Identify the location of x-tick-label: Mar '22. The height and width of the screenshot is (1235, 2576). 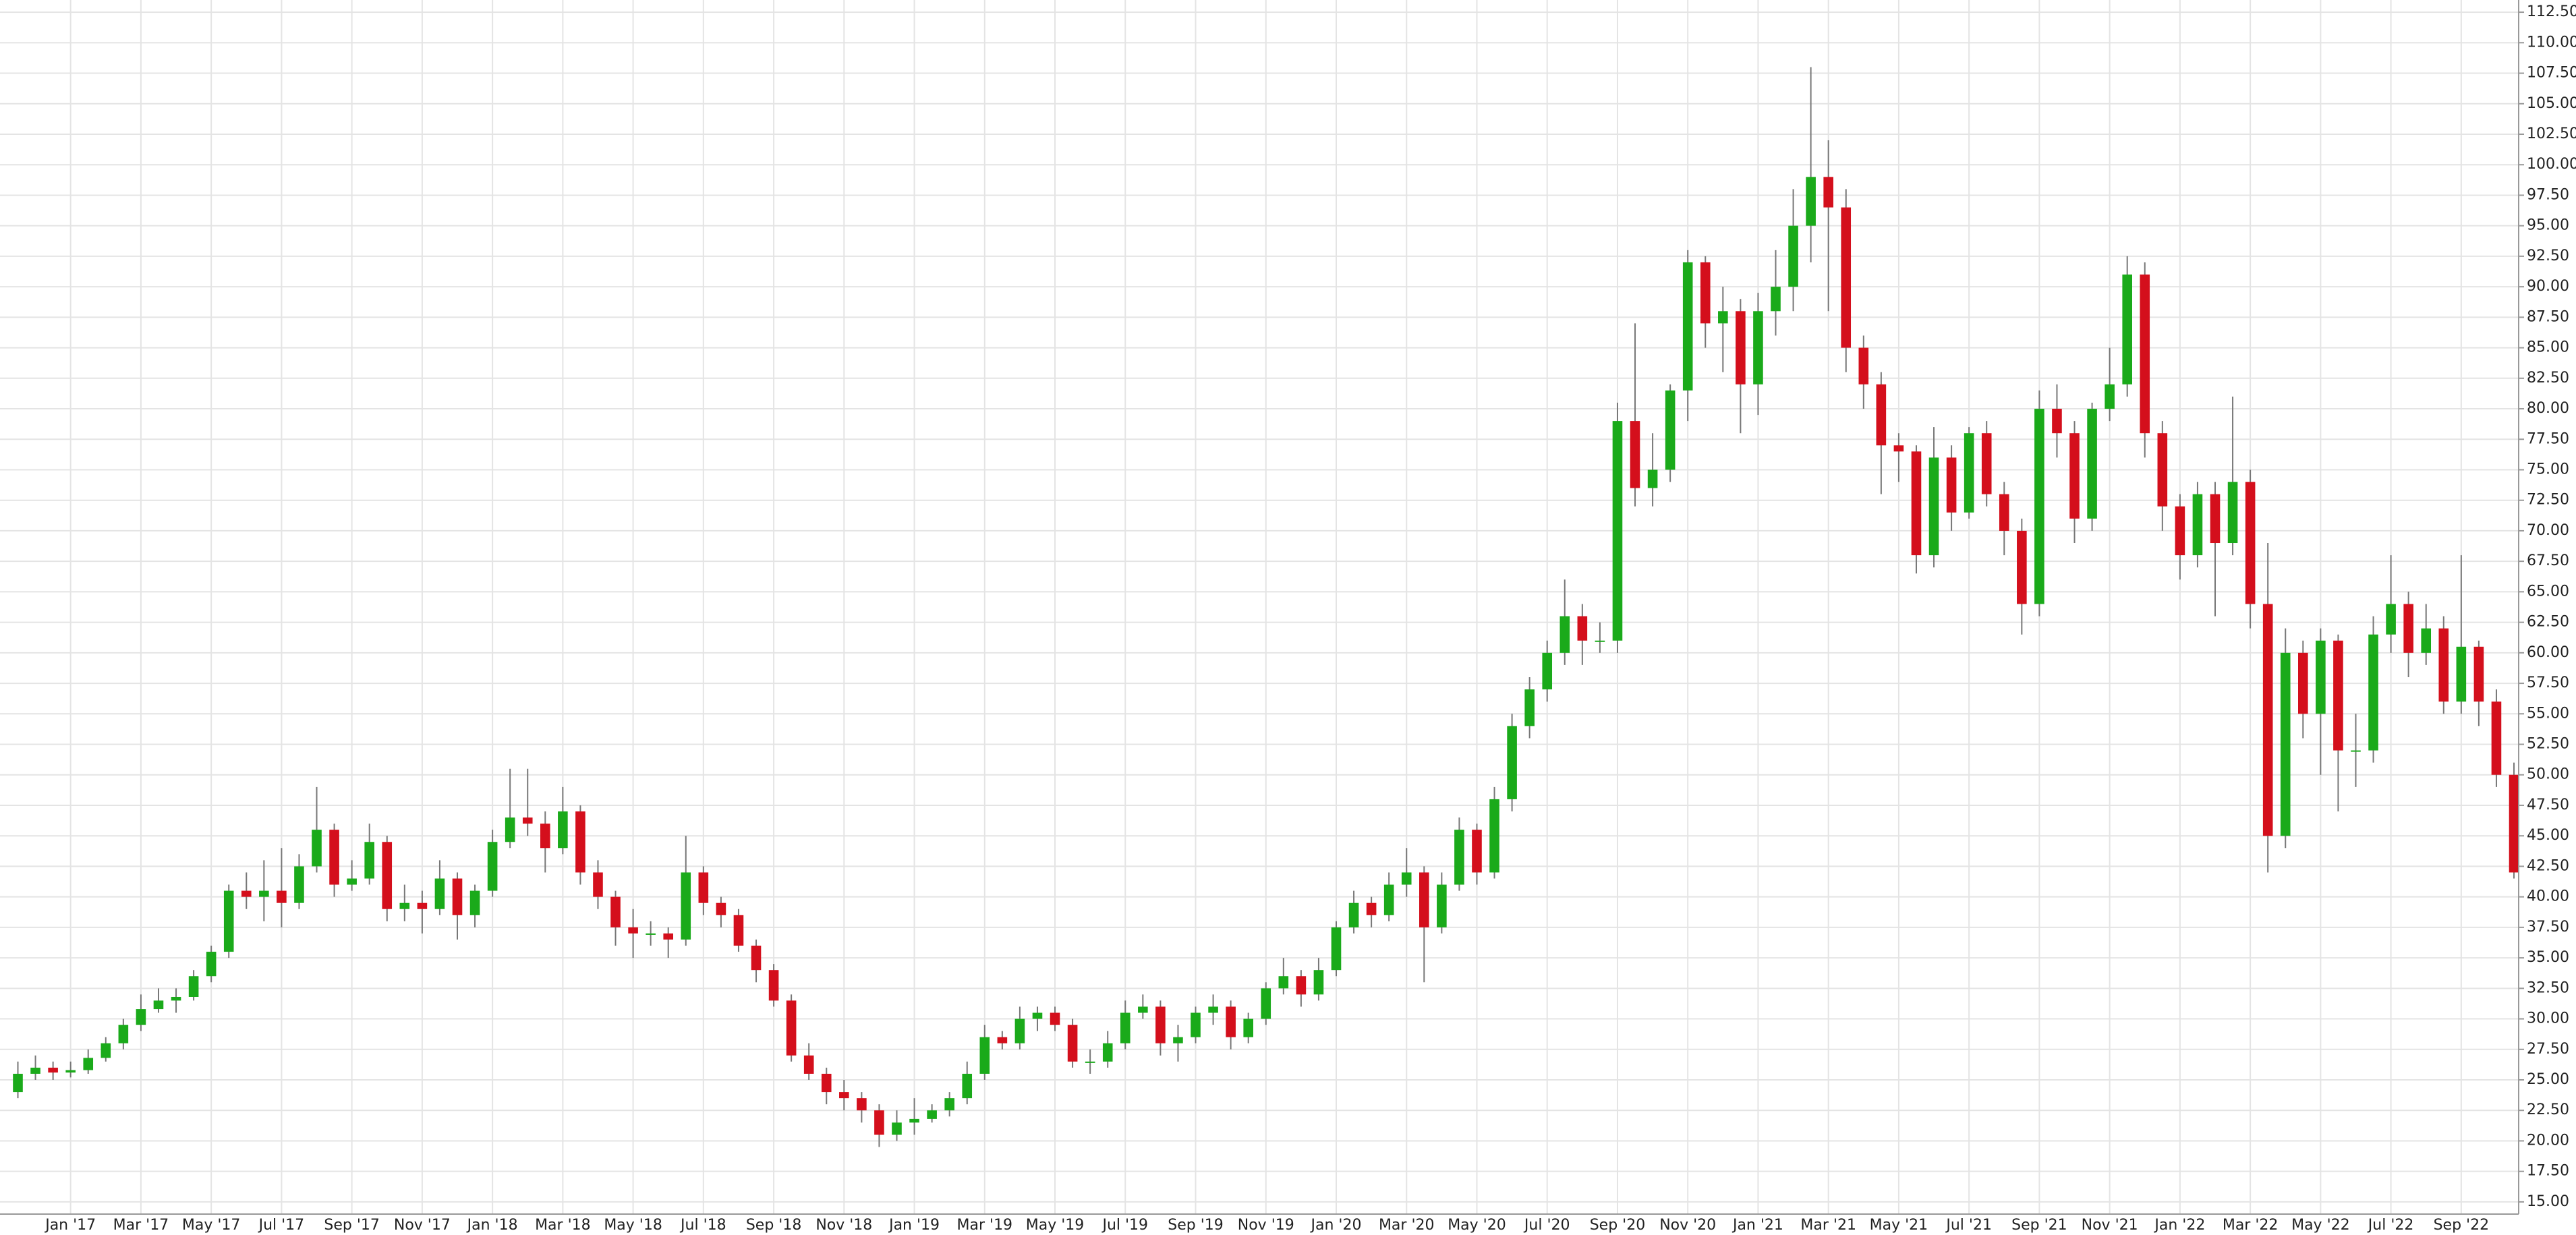
(2251, 1225).